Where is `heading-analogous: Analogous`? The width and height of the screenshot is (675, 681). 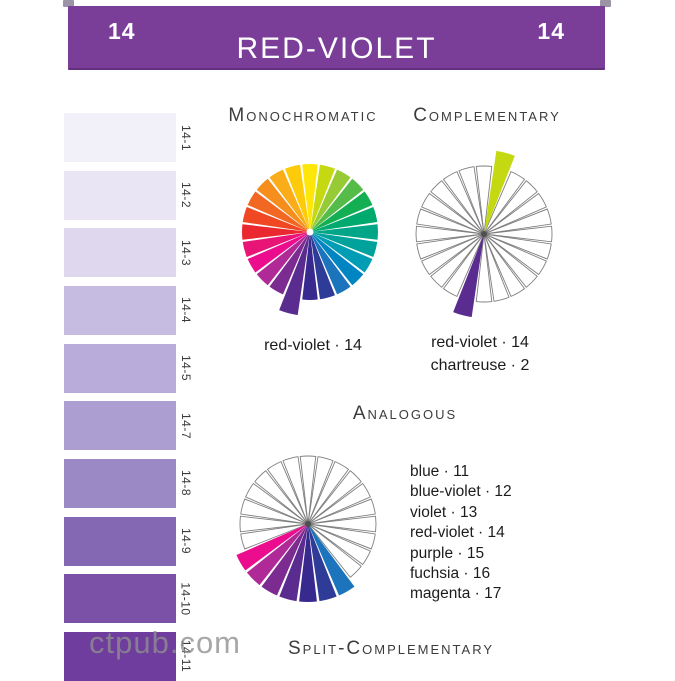
heading-analogous: Analogous is located at coordinates (405, 413).